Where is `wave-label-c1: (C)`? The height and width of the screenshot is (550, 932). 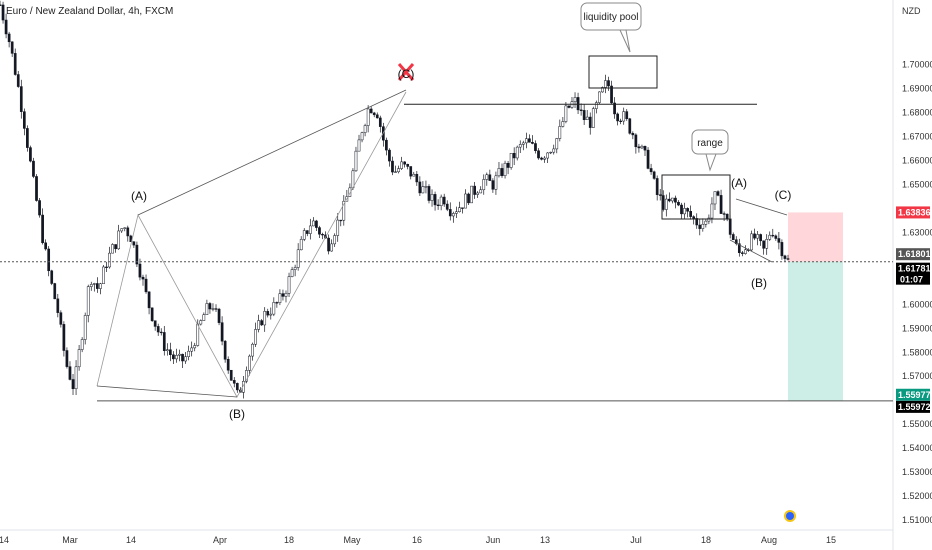 wave-label-c1: (C) is located at coordinates (406, 74).